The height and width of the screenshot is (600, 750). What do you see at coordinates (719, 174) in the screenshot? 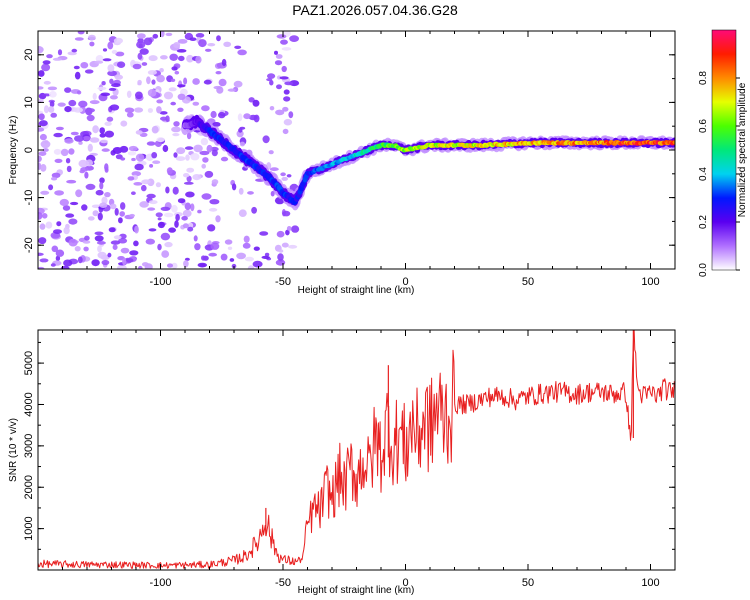
I see `colorbar-ticks: 0.0 0.2 0.4 0.6 0.8` at bounding box center [719, 174].